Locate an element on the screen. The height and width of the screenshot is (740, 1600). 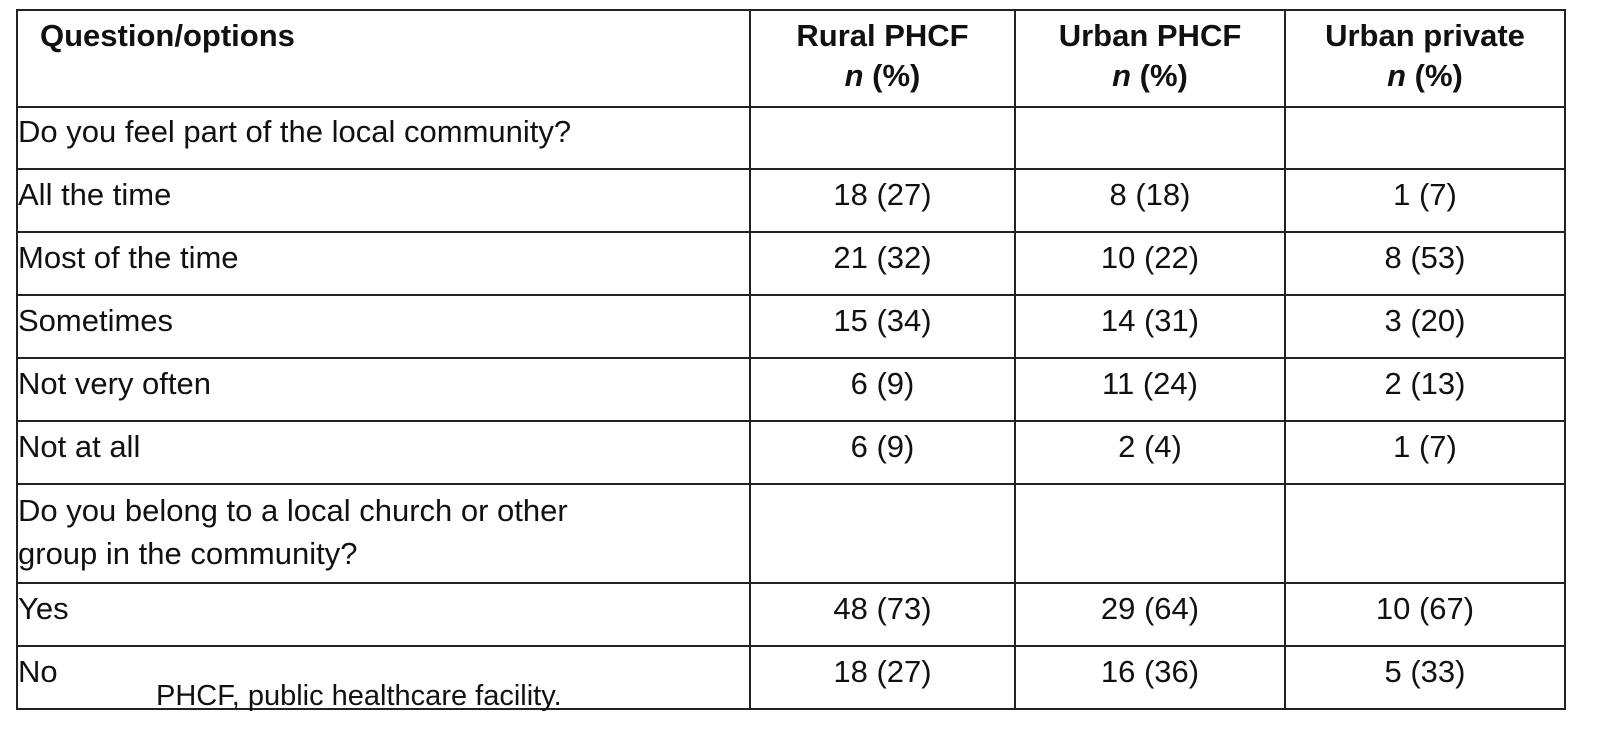
header-rural-n: n is located at coordinates (854, 75).